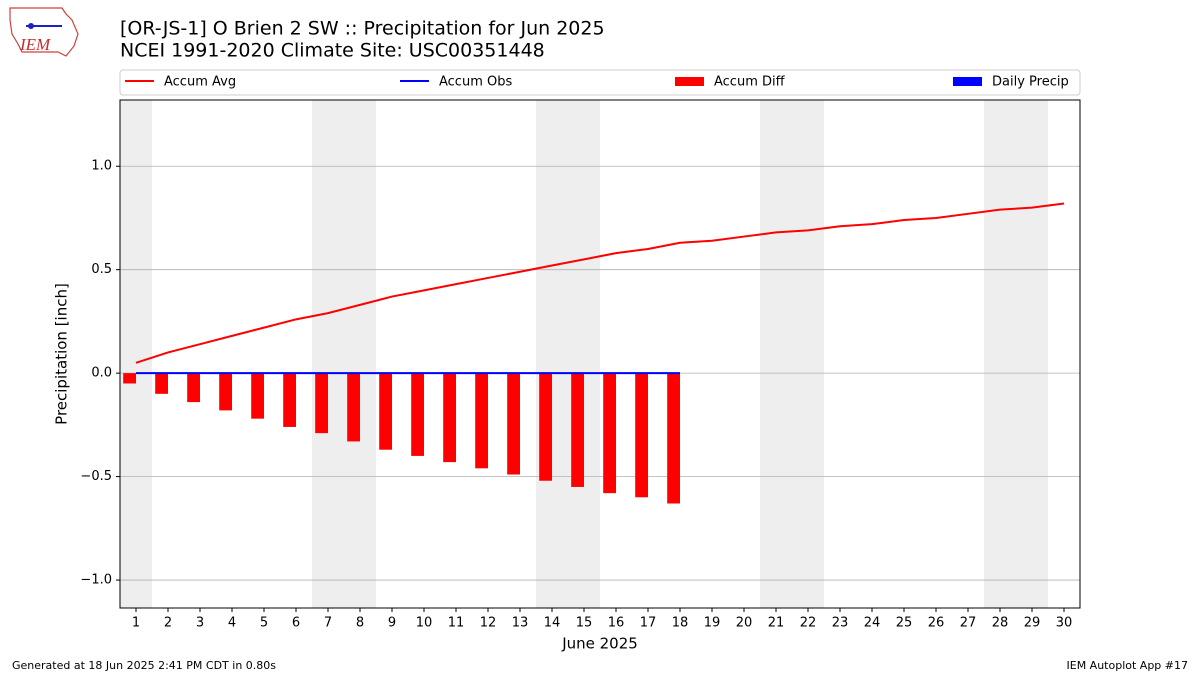  I want to click on y-axis-label: Precipitation [inch], so click(62, 354).